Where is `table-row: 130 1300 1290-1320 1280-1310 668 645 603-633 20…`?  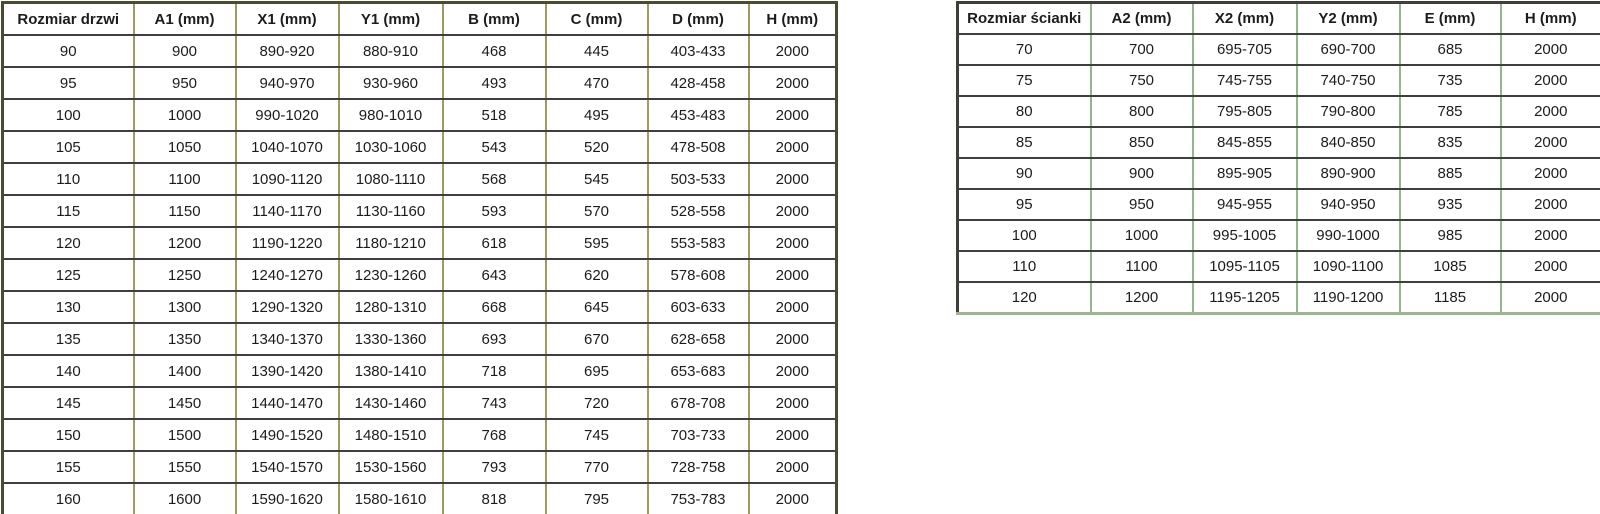 table-row: 130 1300 1290-1320 1280-1310 668 645 603-633 20… is located at coordinates (419, 307).